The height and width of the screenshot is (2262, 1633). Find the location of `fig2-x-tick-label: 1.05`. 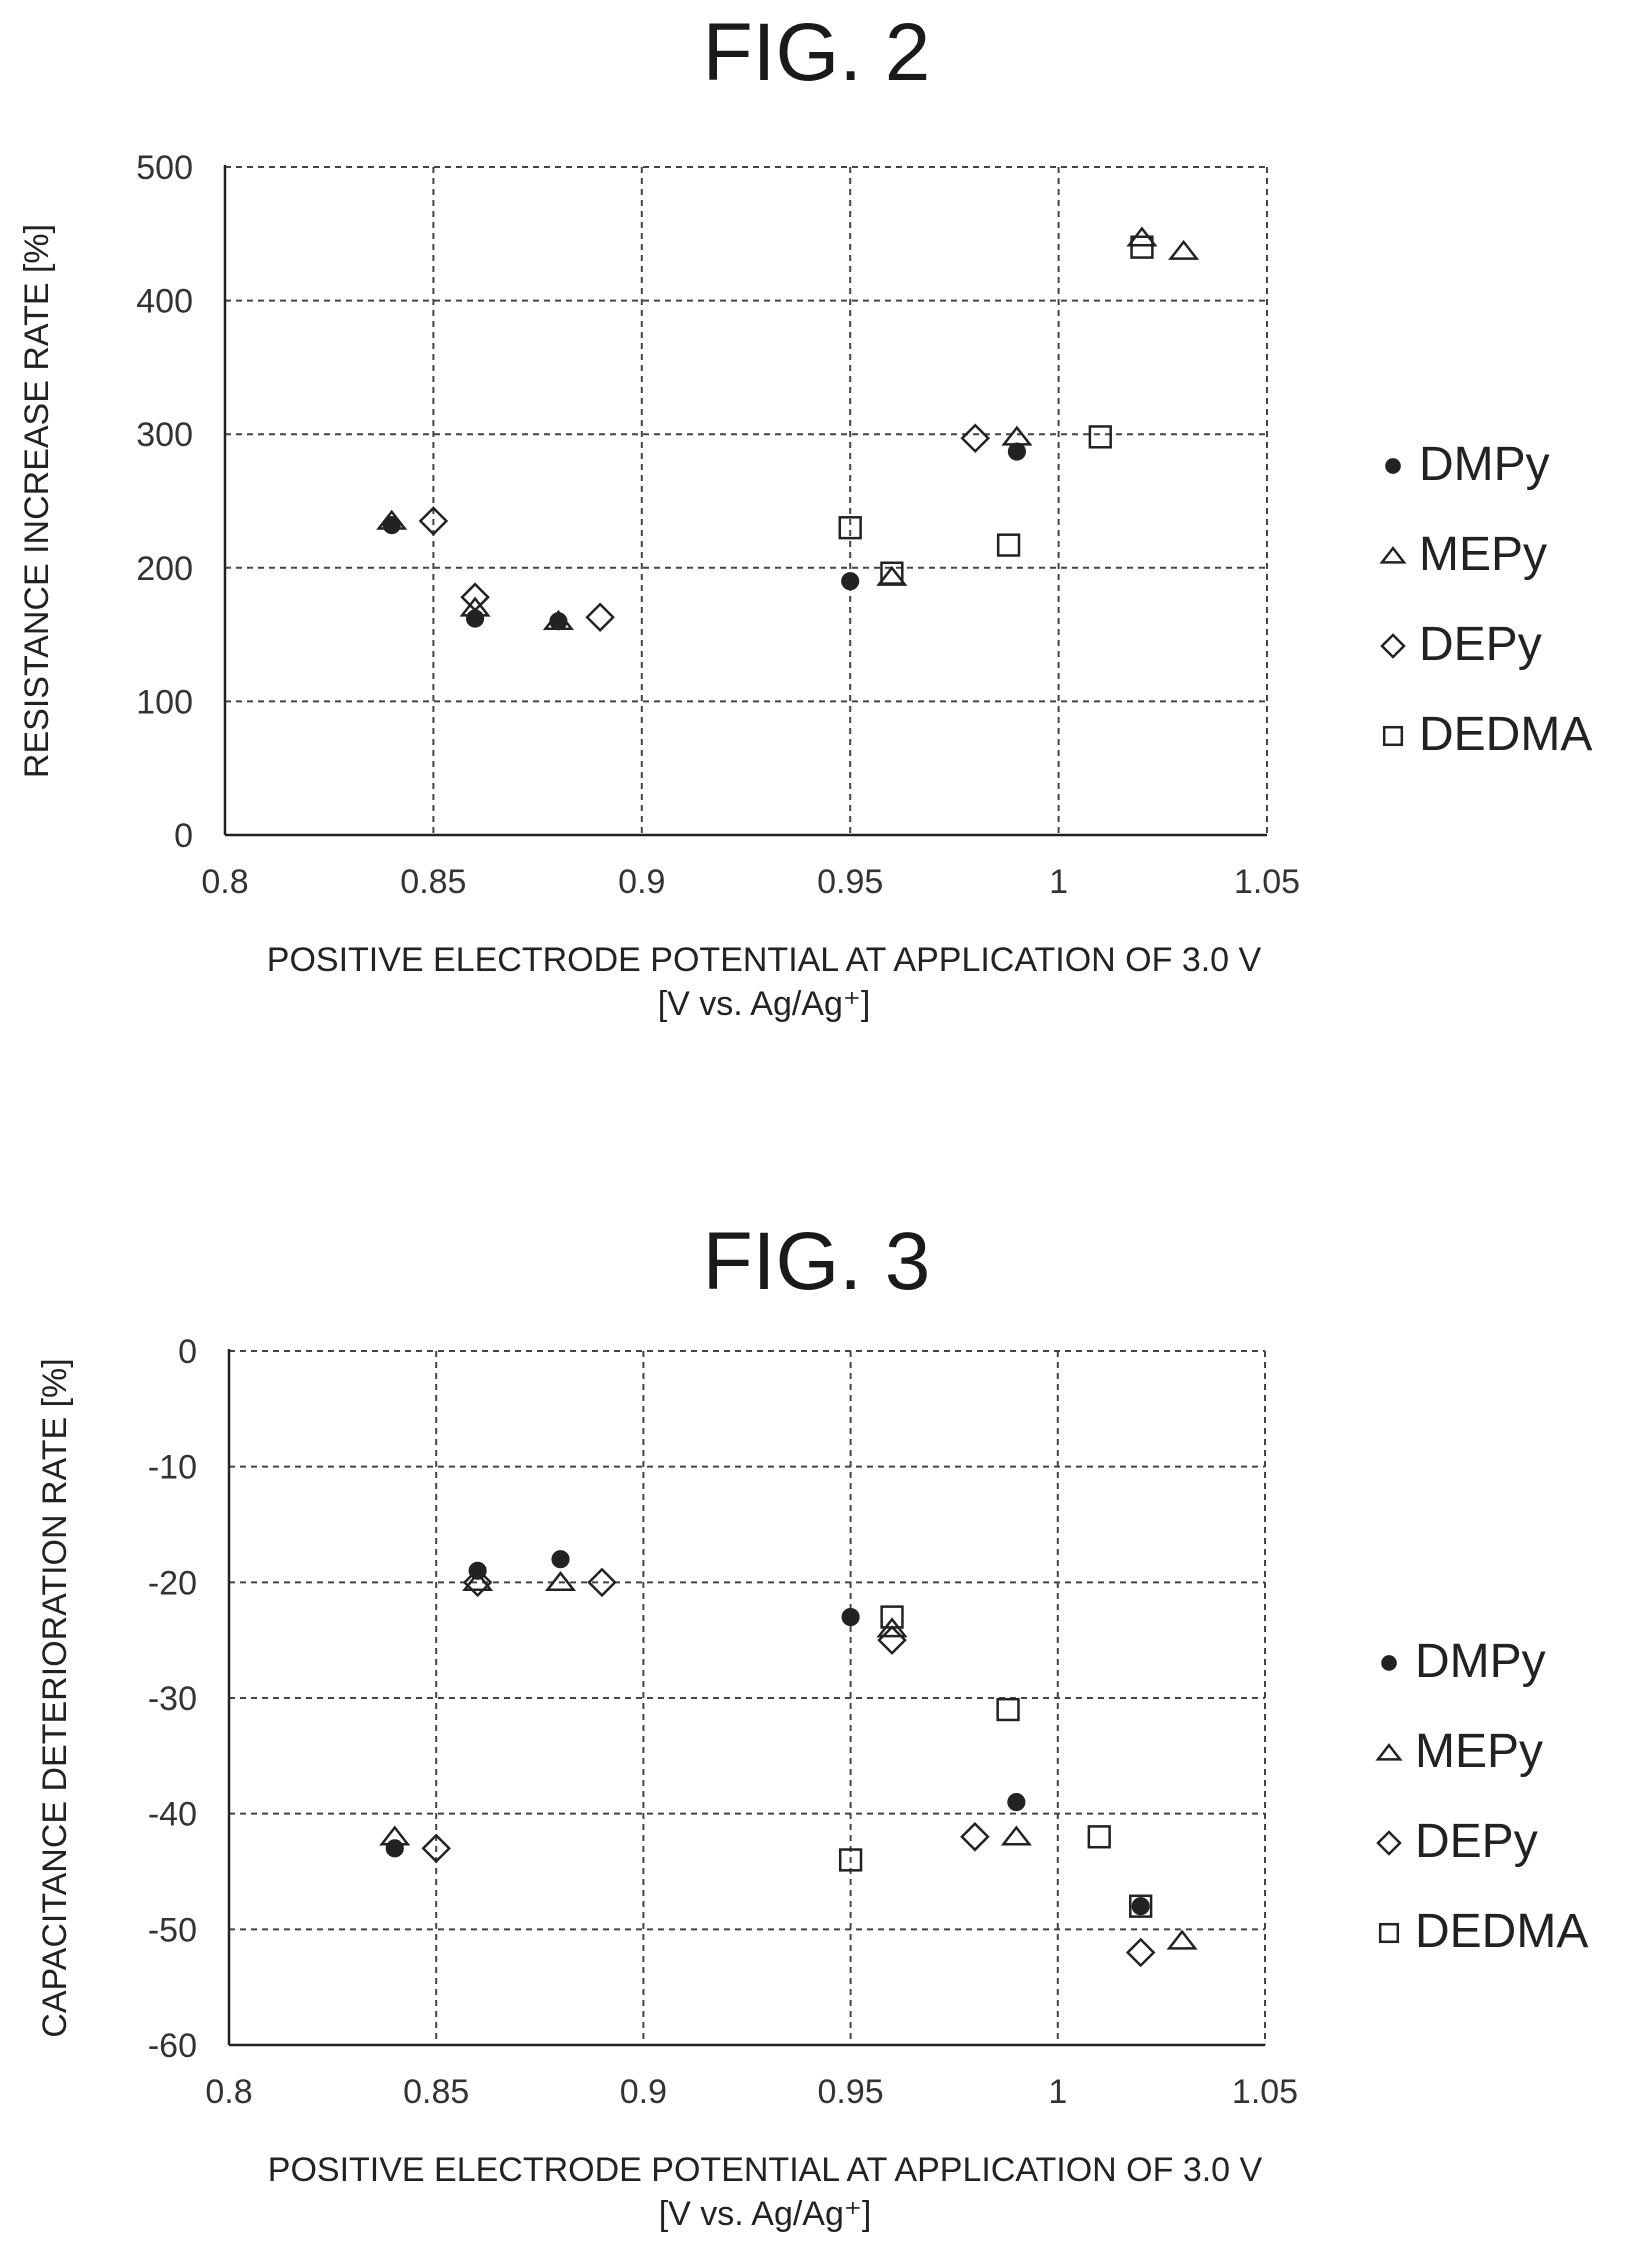

fig2-x-tick-label: 1.05 is located at coordinates (1267, 882).